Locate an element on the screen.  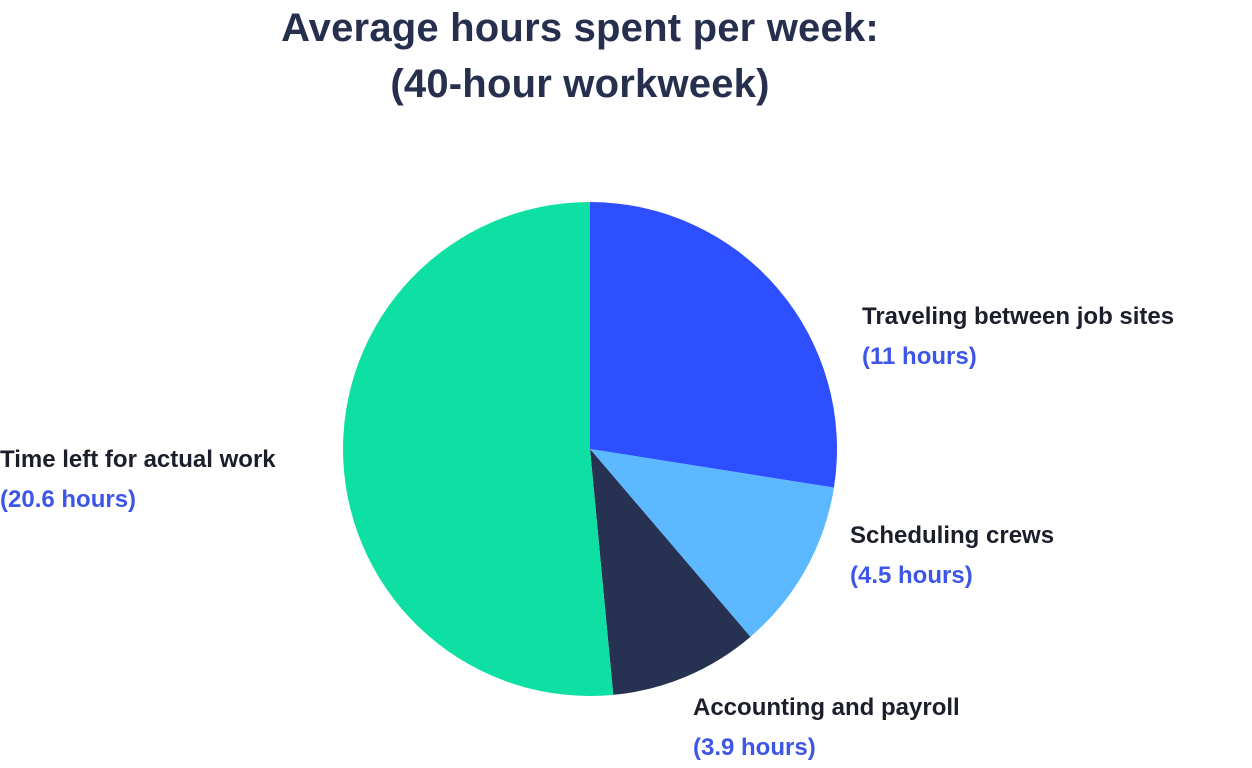
pie-slice-accounting-and-payroll is located at coordinates (670, 572).